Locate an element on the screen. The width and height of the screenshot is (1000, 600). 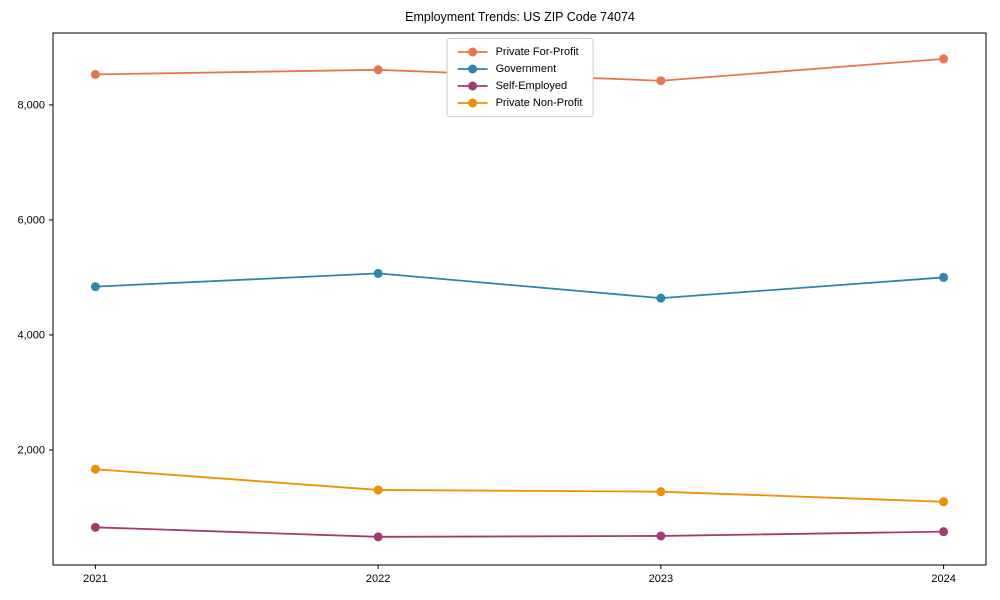
legend-item: Private Non-Profit is located at coordinates (520, 103).